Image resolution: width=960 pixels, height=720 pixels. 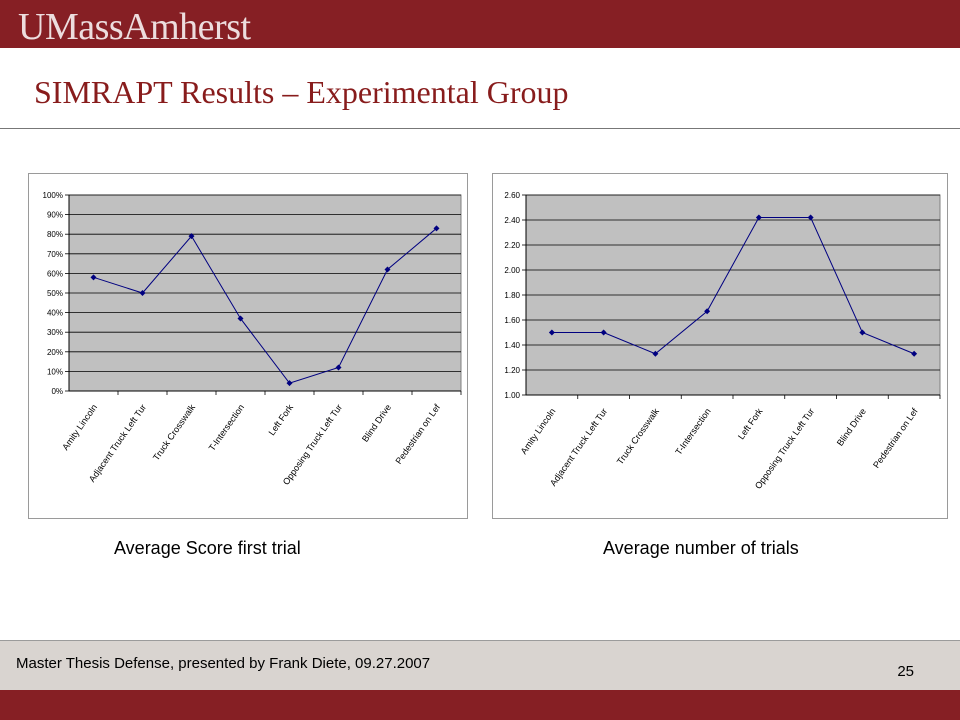 What do you see at coordinates (750, 423) in the screenshot?
I see `trials-x-tick-label: Left Fork` at bounding box center [750, 423].